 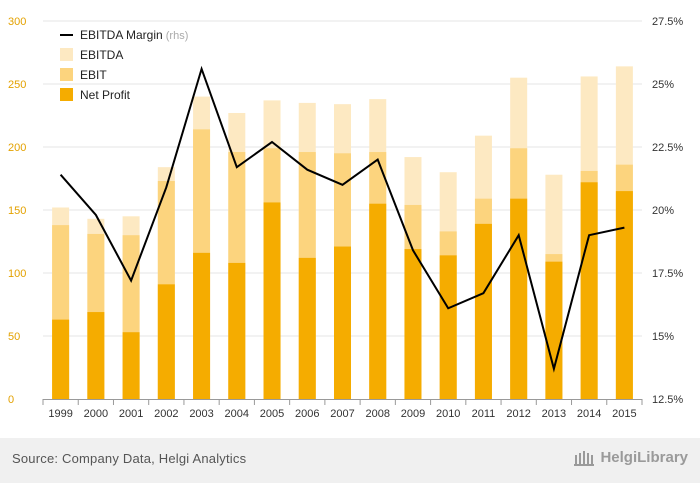 What do you see at coordinates (644, 457) in the screenshot?
I see `logo-text: HelgiLibrary` at bounding box center [644, 457].